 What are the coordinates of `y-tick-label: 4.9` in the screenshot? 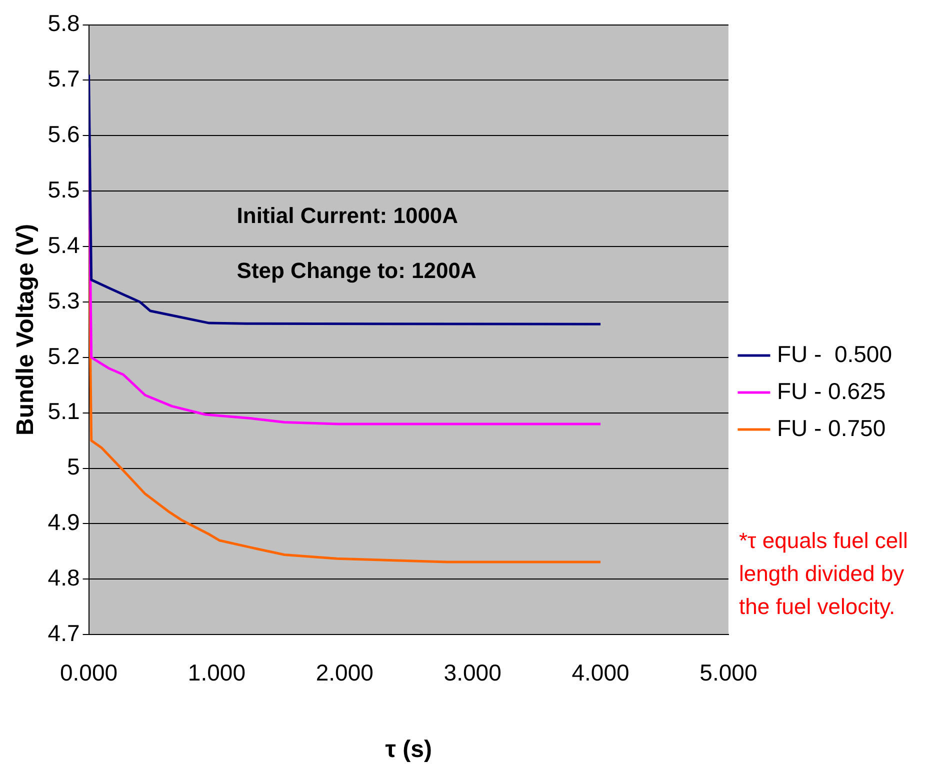 It's located at (64, 522).